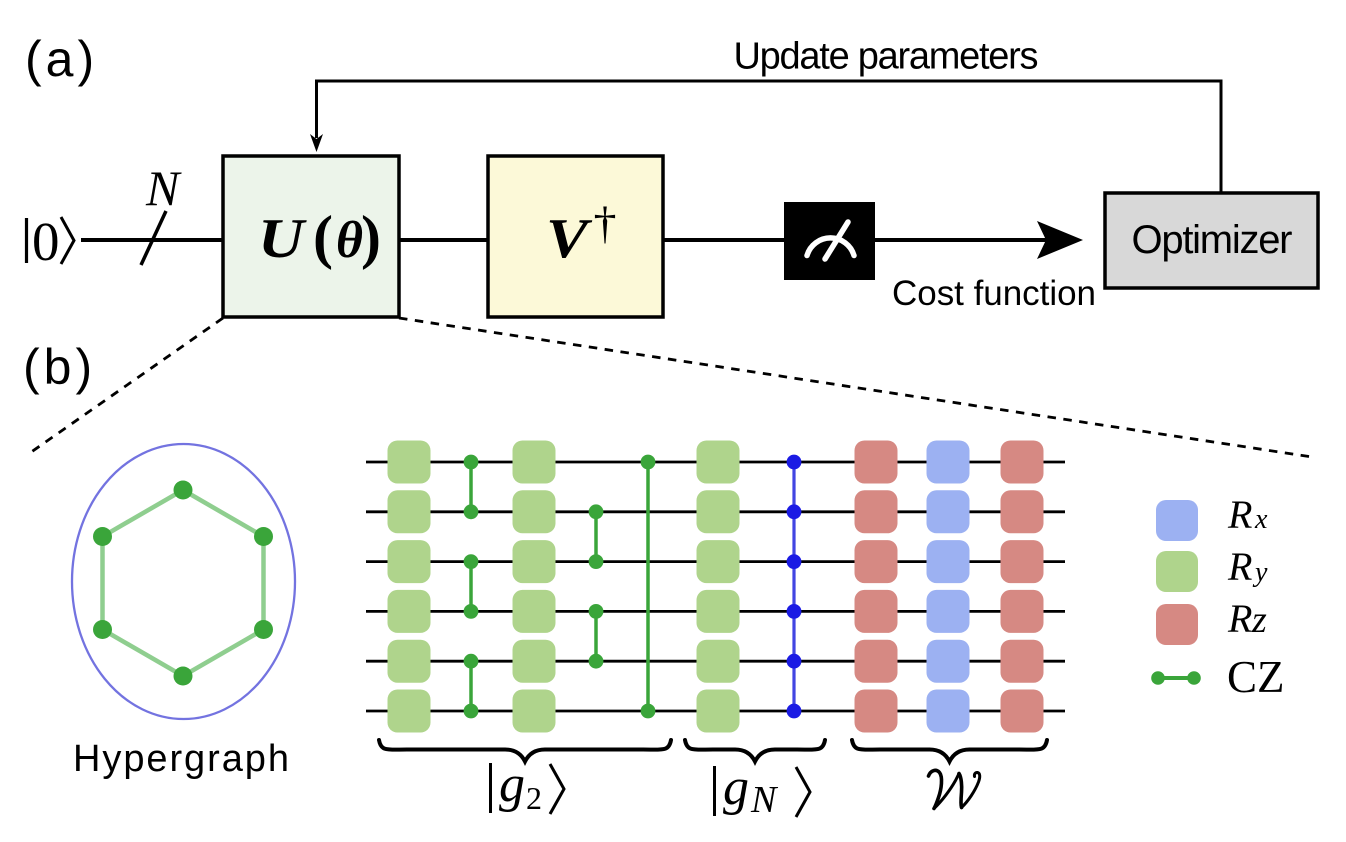 The image size is (1346, 842). What do you see at coordinates (569, 239) in the screenshot?
I see `svg-text: V` at bounding box center [569, 239].